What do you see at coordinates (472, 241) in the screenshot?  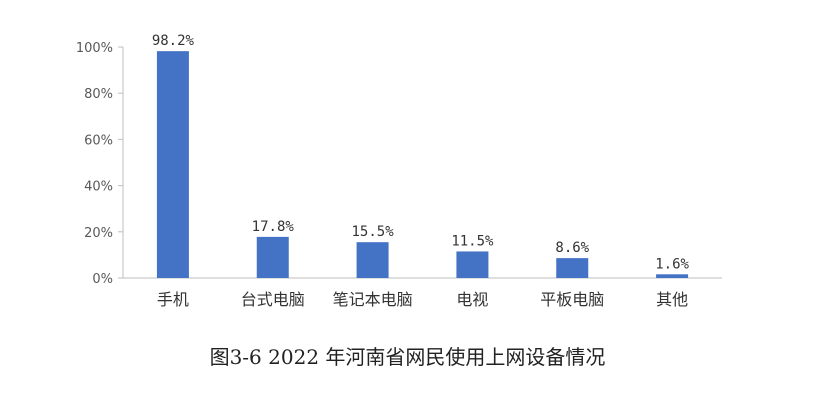 I see `bar-data-label: 11.5%` at bounding box center [472, 241].